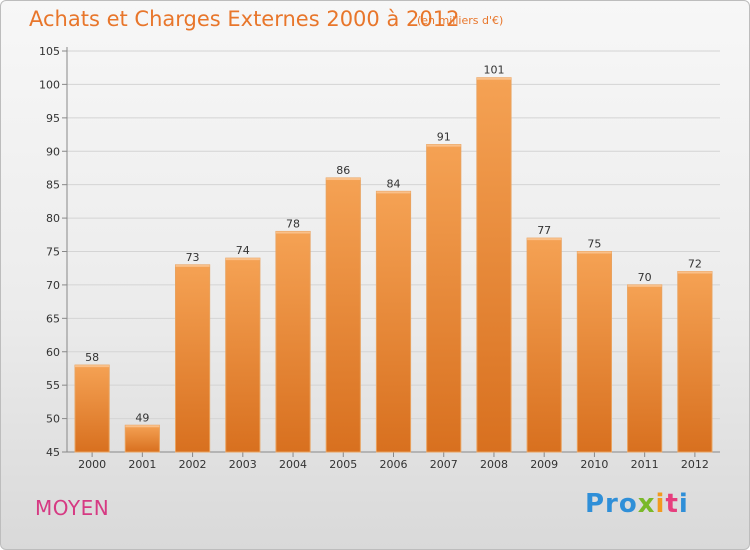 The height and width of the screenshot is (550, 750). Describe the element at coordinates (494, 265) in the screenshot. I see `bar-2008` at that location.